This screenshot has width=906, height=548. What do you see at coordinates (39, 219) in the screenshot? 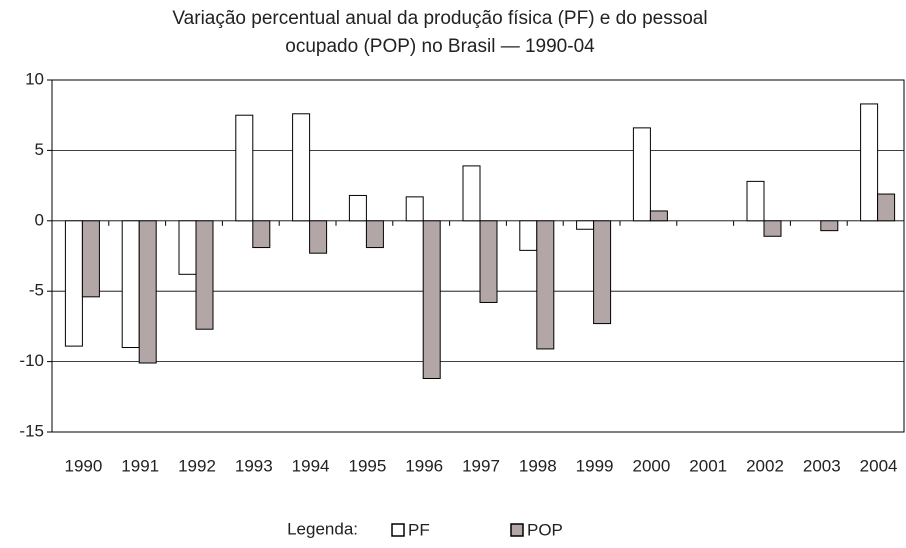
I see `y-tick-label: 0` at bounding box center [39, 219].